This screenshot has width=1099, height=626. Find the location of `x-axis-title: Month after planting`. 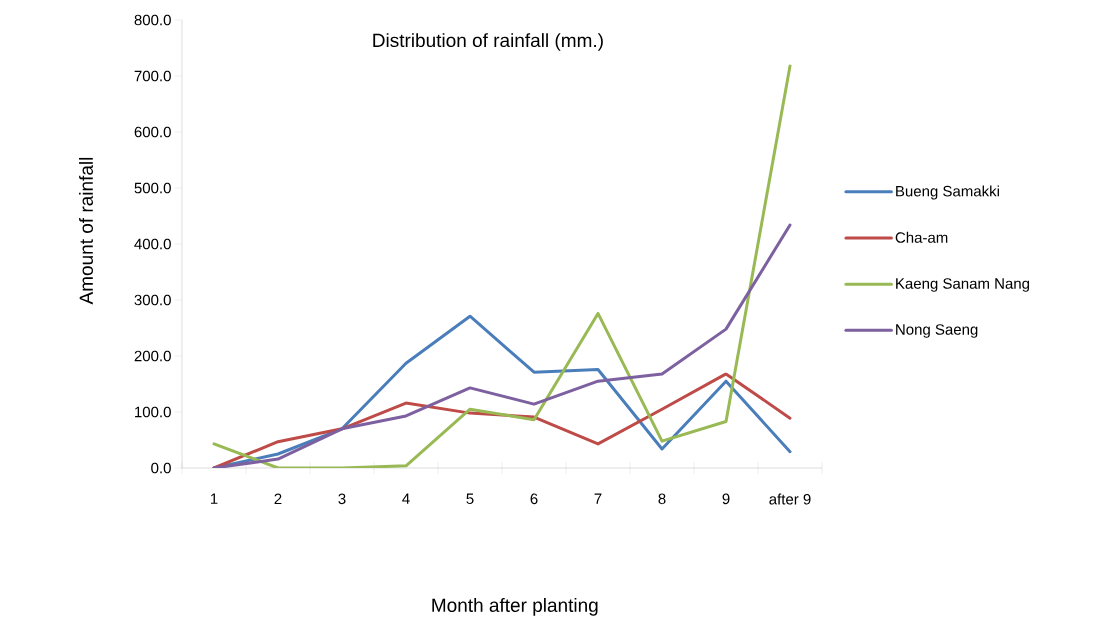

x-axis-title: Month after planting is located at coordinates (515, 607).